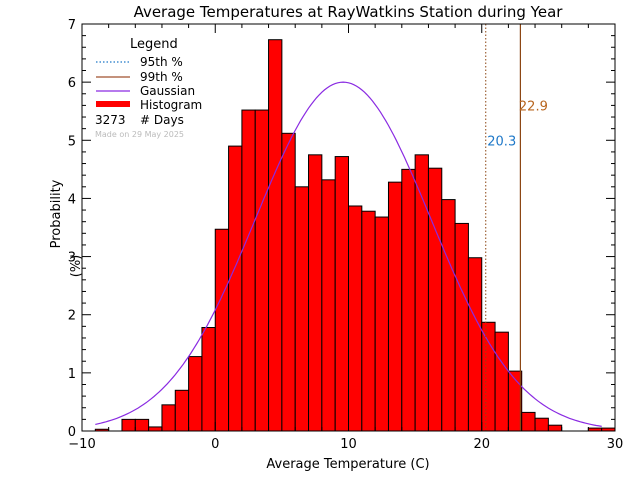  I want to click on x-tick-label: 30, so click(615, 444).